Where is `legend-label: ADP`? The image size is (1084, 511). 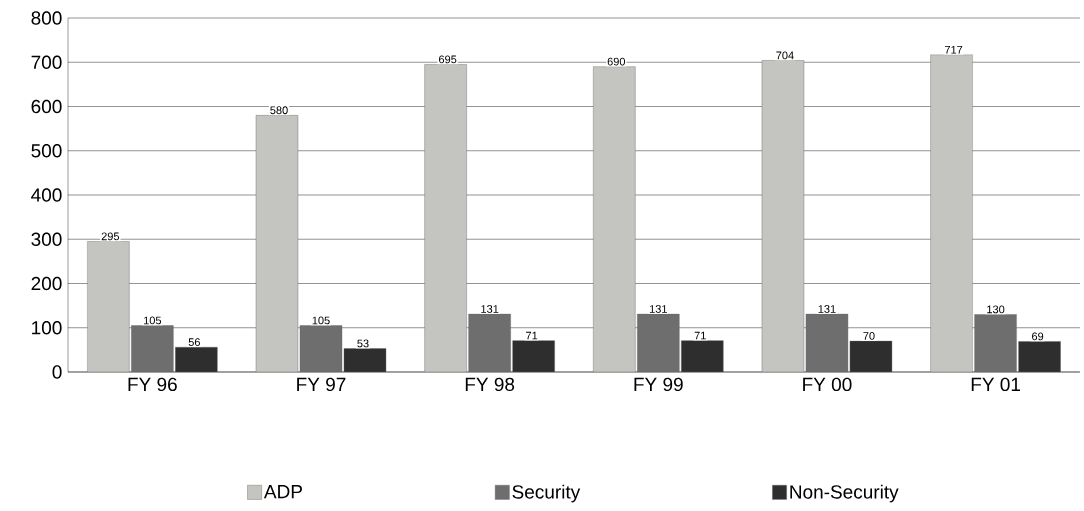 legend-label: ADP is located at coordinates (282, 492).